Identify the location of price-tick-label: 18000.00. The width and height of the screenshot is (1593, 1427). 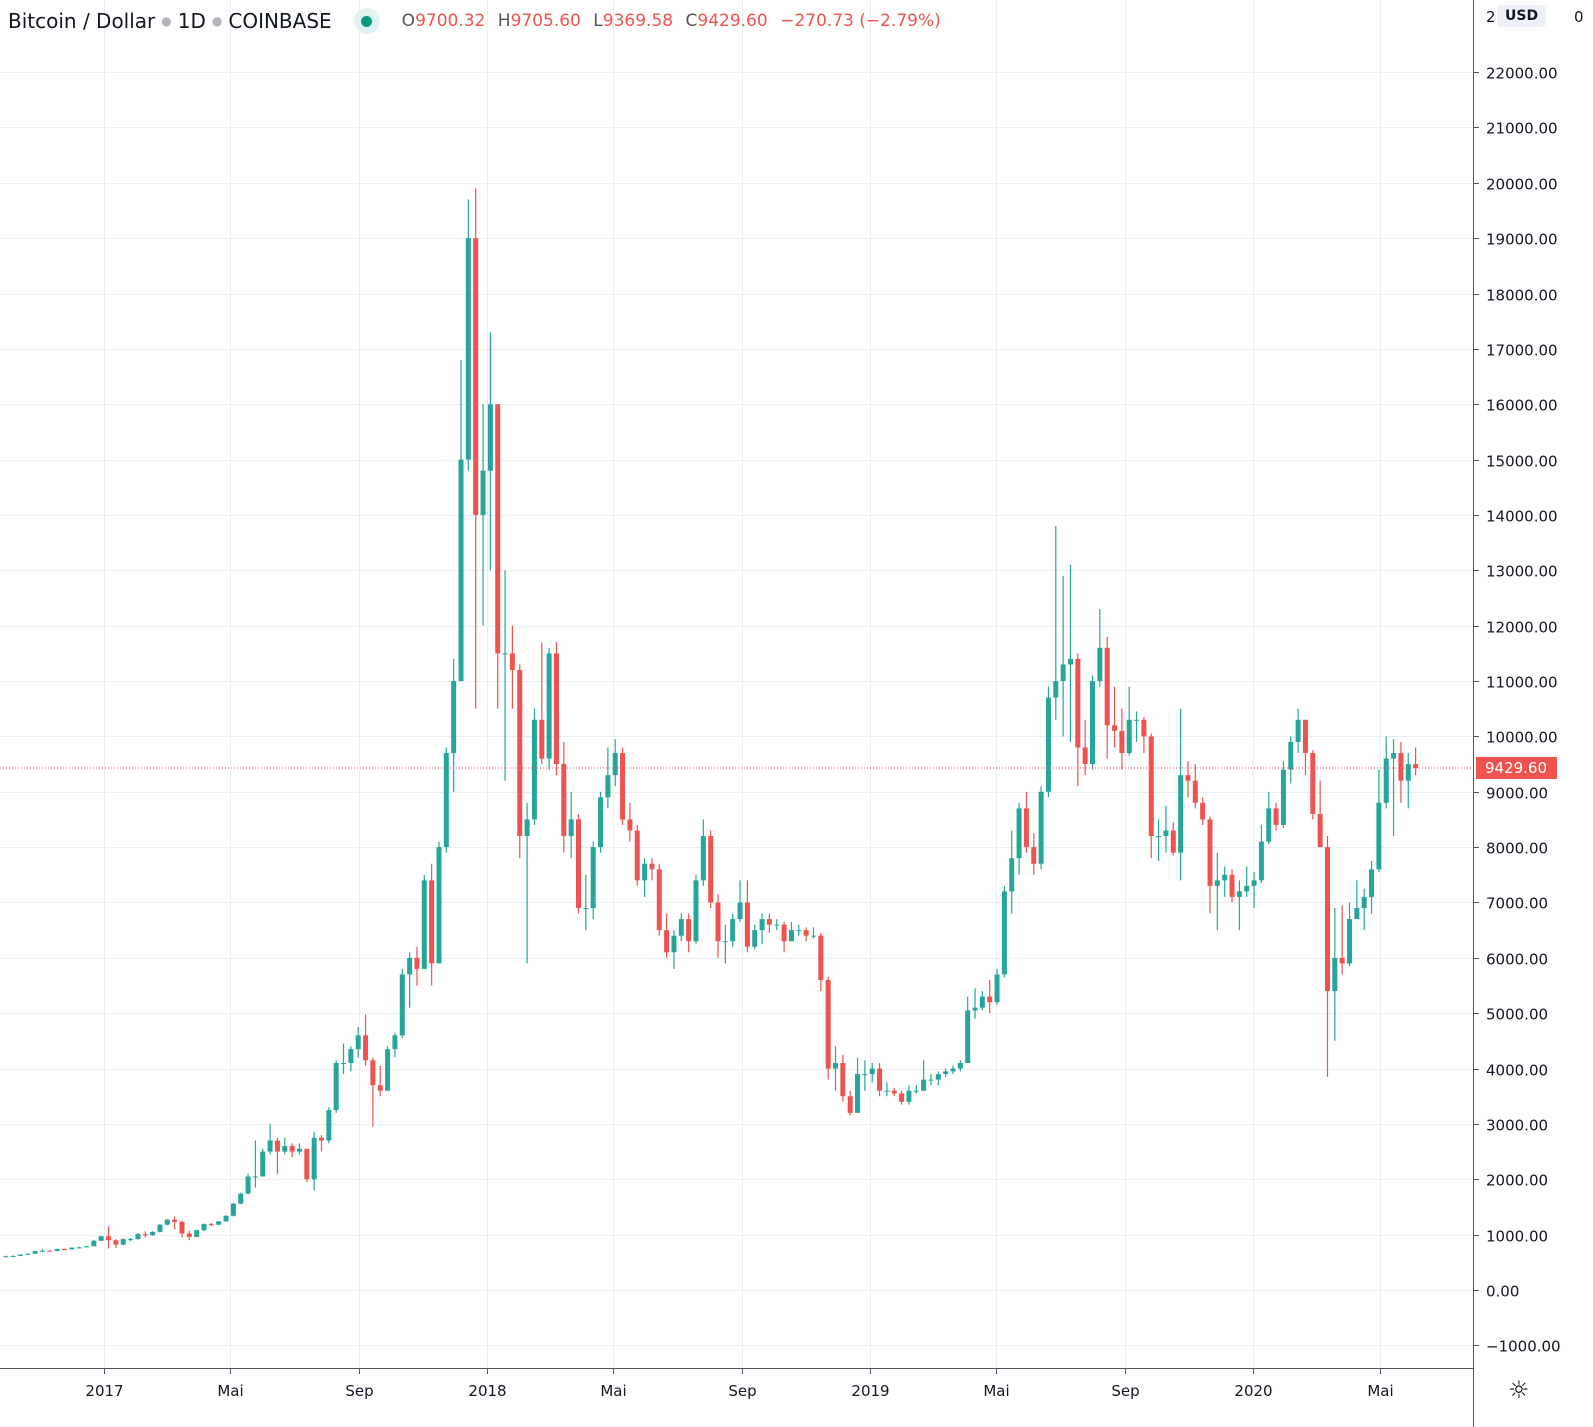
(1522, 296).